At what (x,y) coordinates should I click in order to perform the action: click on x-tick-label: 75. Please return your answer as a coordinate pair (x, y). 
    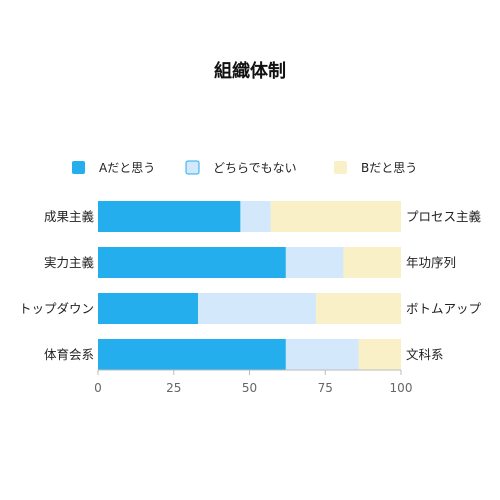
    Looking at the image, I should click on (325, 388).